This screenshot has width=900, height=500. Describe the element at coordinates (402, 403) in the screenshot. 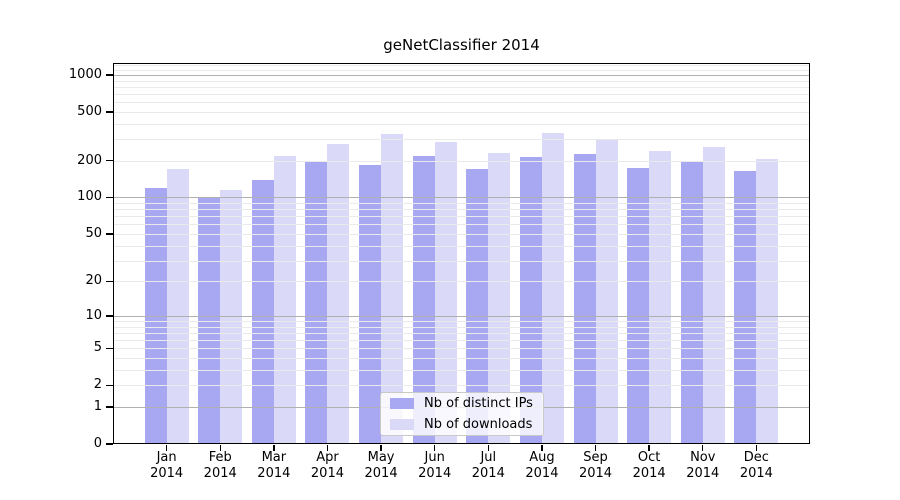

I see `legend-swatch-distinct-ips` at that location.